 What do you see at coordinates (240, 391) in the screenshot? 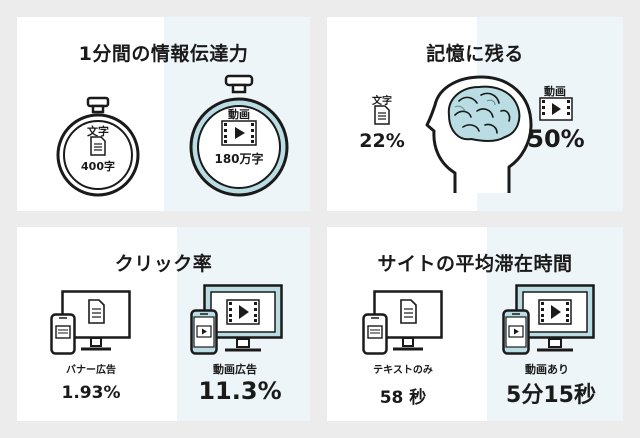
I see `video-value: 11.3%` at bounding box center [240, 391].